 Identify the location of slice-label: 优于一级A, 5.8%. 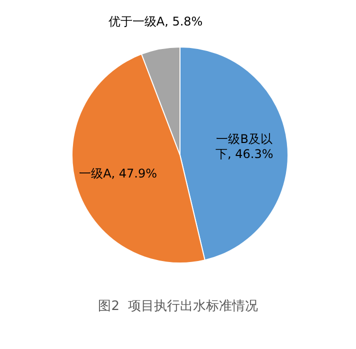
(155, 22).